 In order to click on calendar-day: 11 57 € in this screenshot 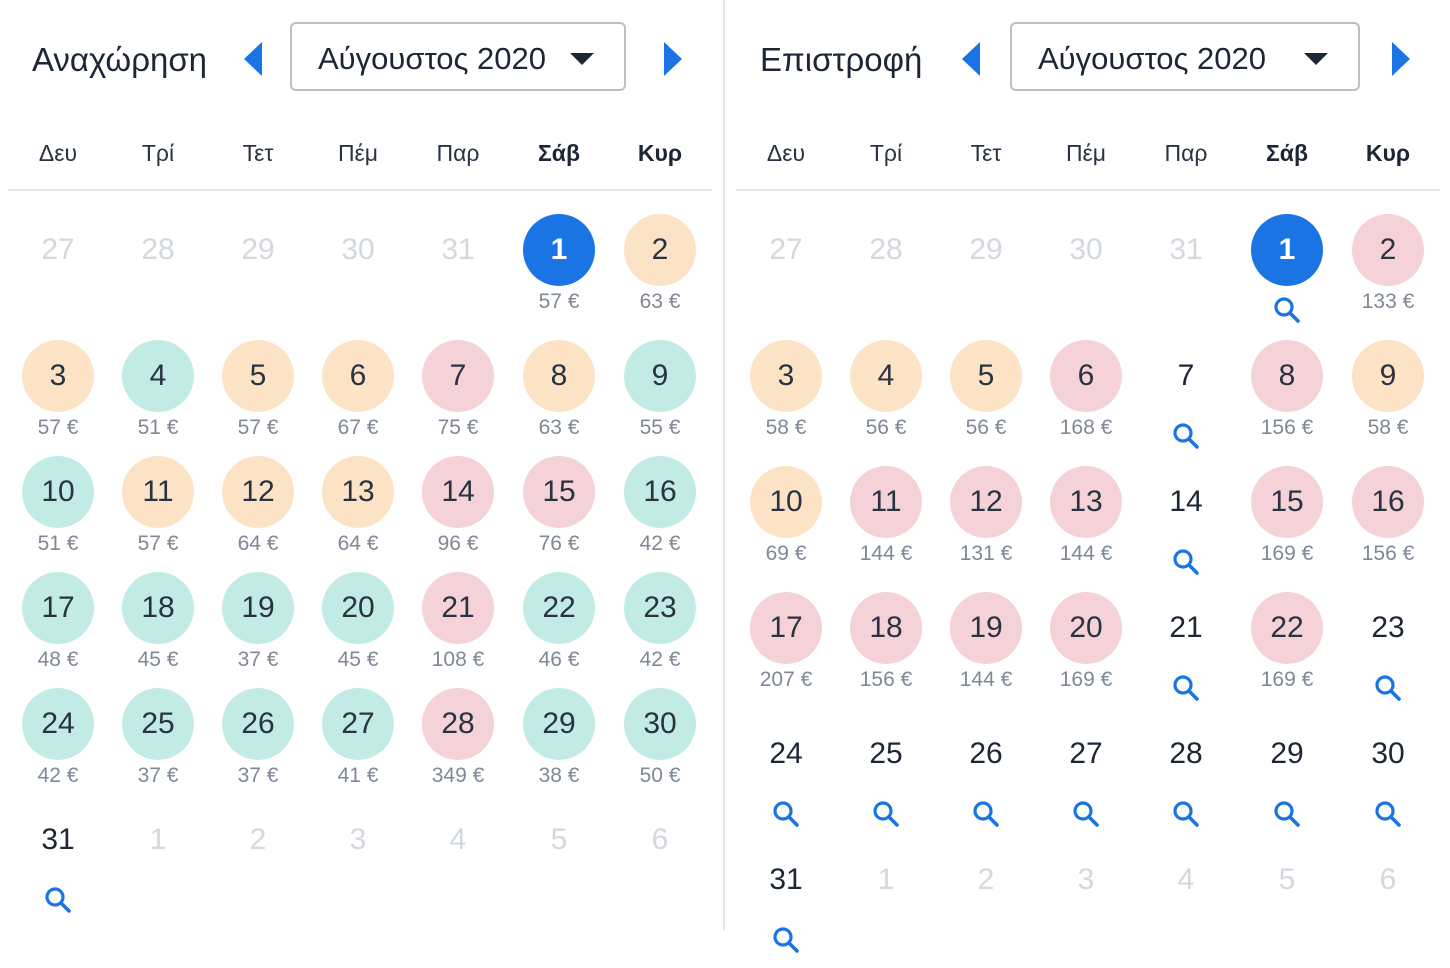, I will do `click(158, 511)`.